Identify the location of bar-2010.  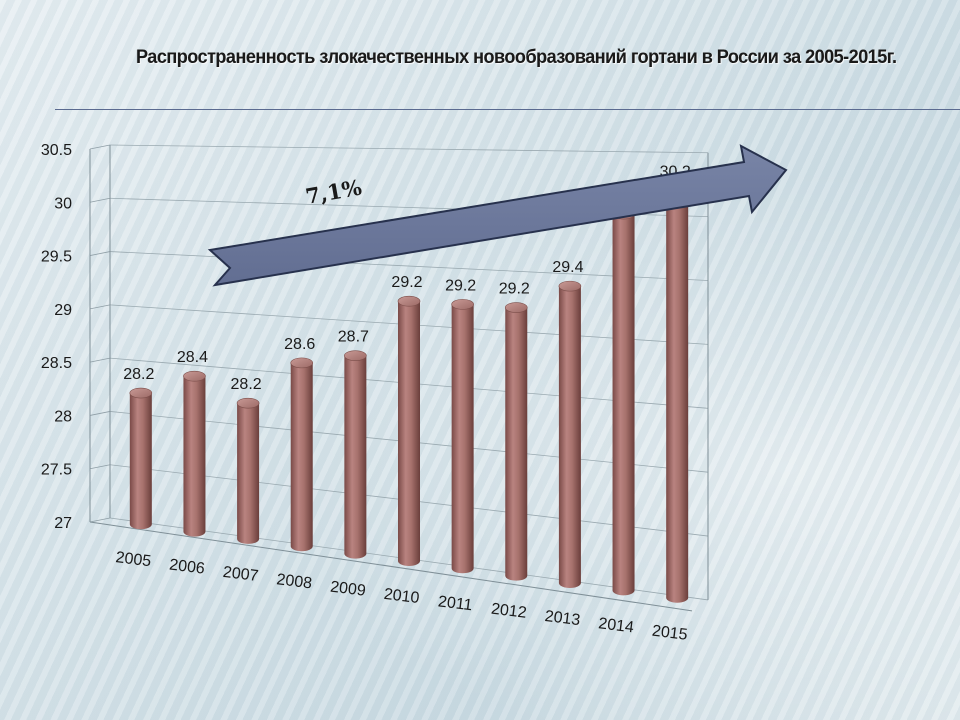
(409, 430).